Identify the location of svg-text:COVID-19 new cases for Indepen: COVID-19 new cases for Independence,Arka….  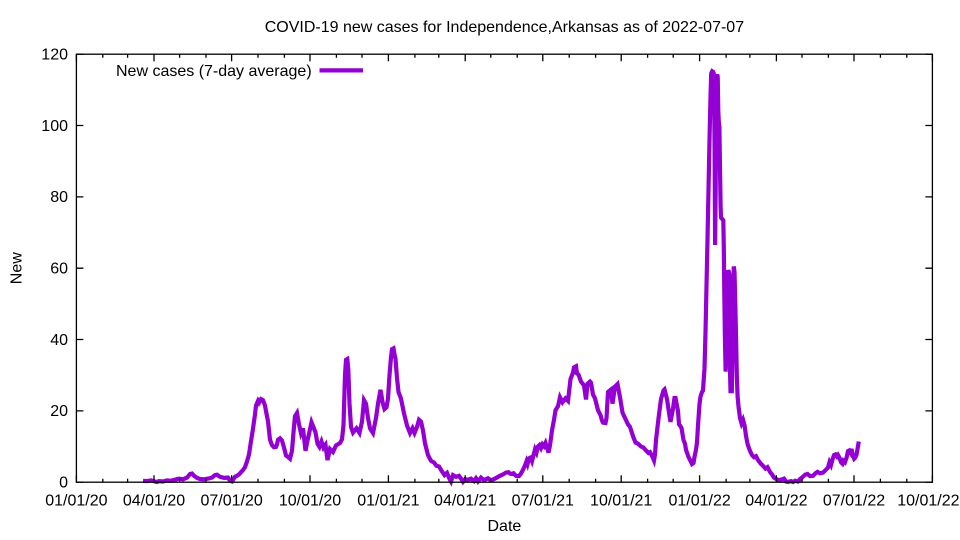
(504, 27).